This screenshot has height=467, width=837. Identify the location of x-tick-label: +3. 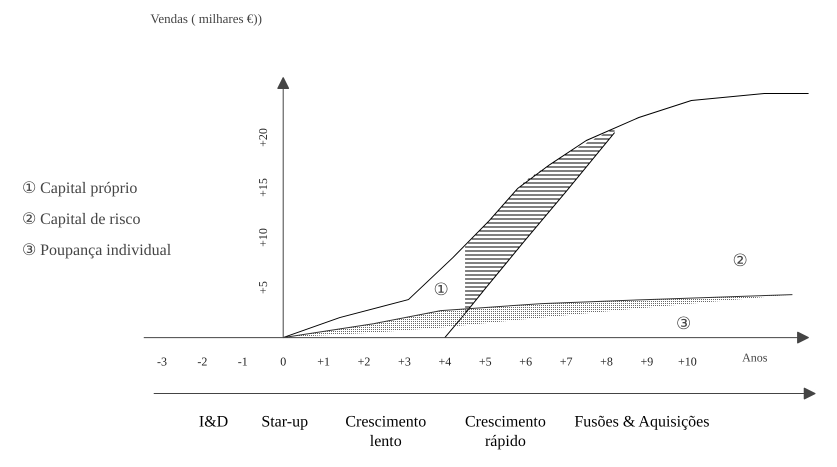
(404, 361).